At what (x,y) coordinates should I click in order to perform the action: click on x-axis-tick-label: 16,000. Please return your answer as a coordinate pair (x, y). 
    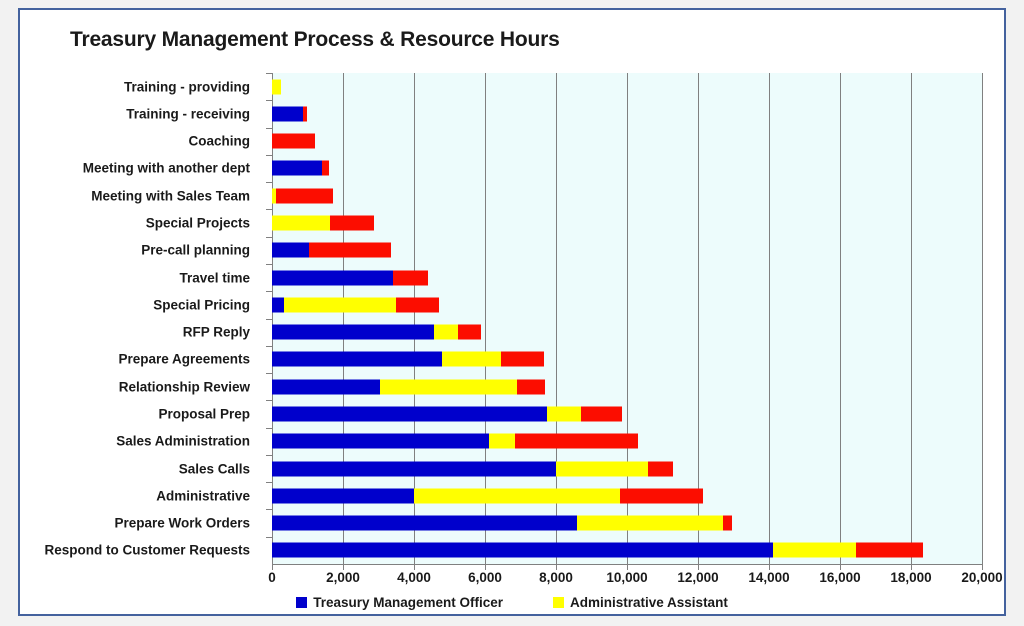
    Looking at the image, I should click on (840, 577).